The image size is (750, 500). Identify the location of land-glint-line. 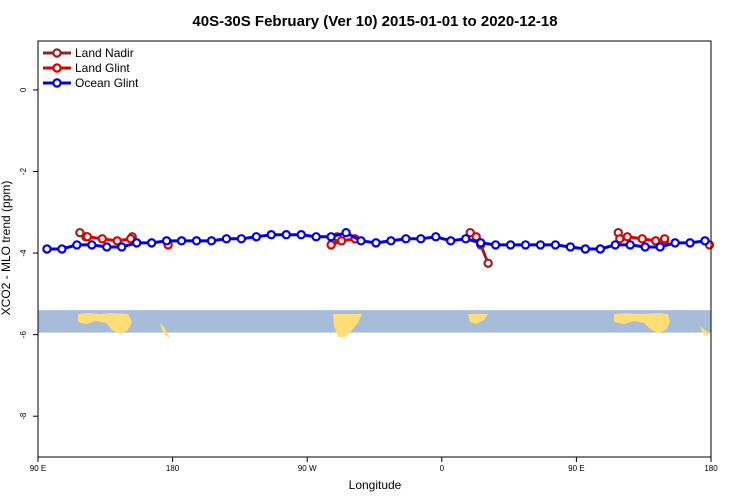
(109, 239).